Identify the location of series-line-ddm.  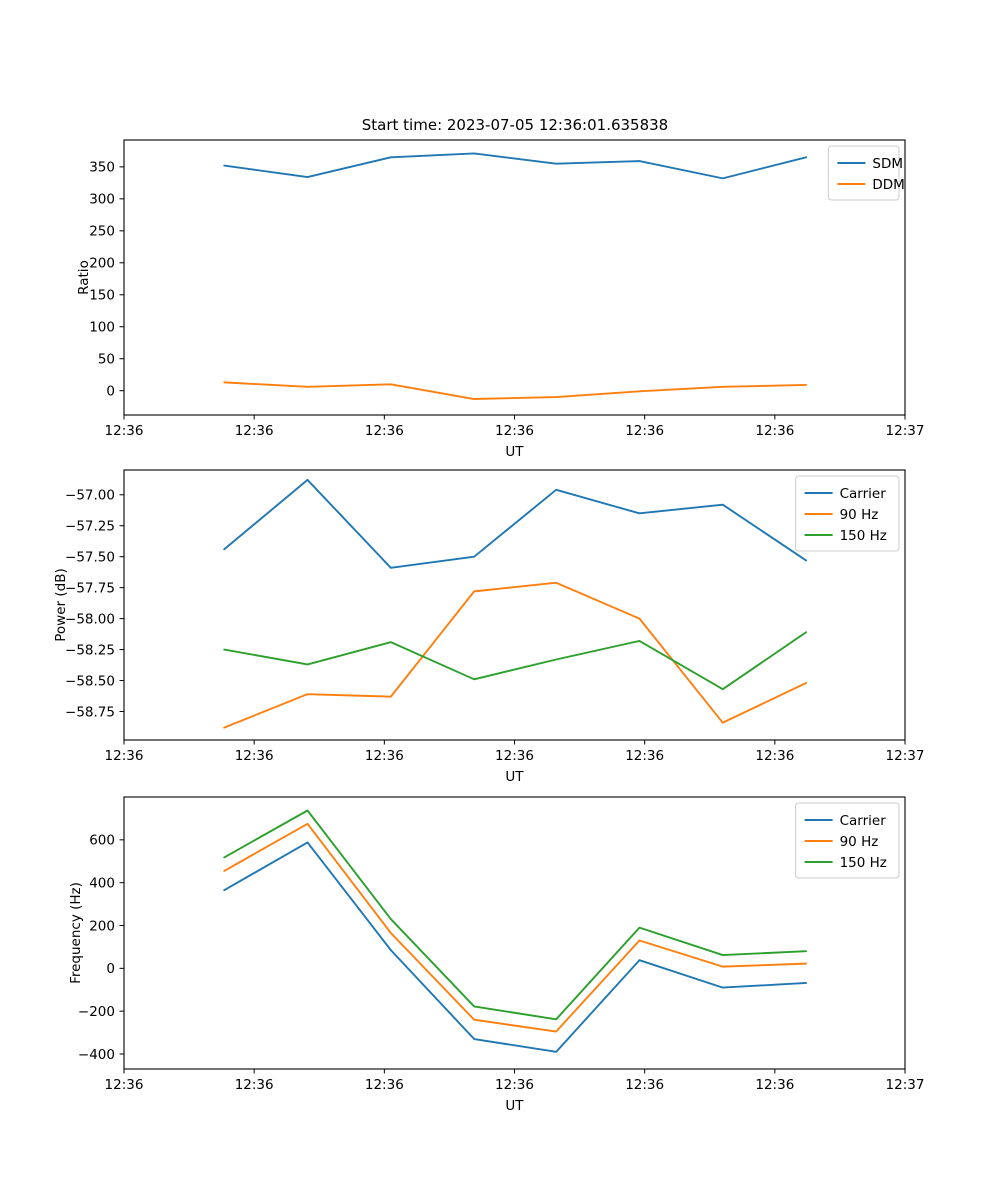
(515, 390).